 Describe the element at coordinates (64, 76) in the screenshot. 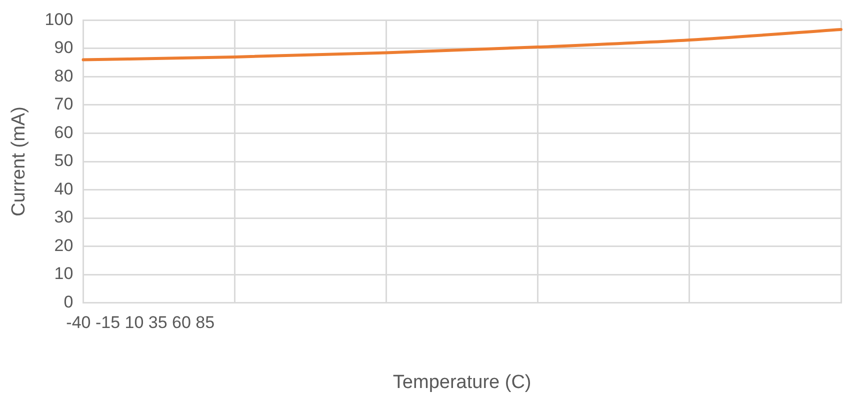

I see `y-tick-label: 80` at that location.